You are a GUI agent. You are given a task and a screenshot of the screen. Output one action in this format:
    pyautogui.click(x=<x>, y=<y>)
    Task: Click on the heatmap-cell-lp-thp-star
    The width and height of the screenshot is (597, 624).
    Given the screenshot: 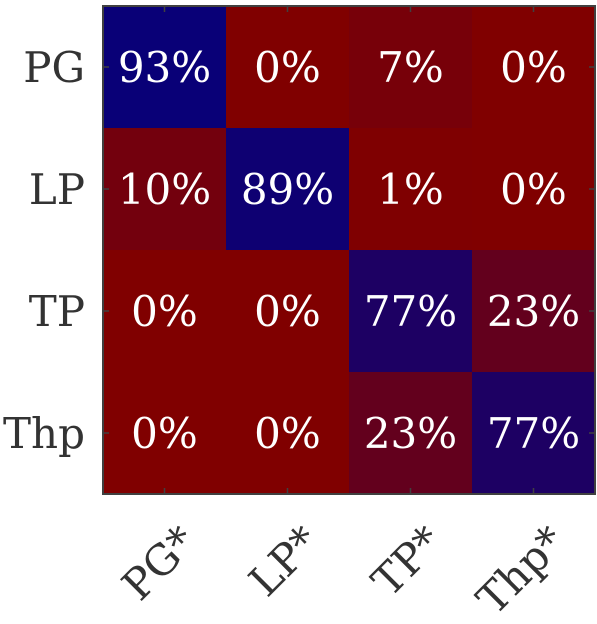 What is the action you would take?
    pyautogui.click(x=533, y=189)
    